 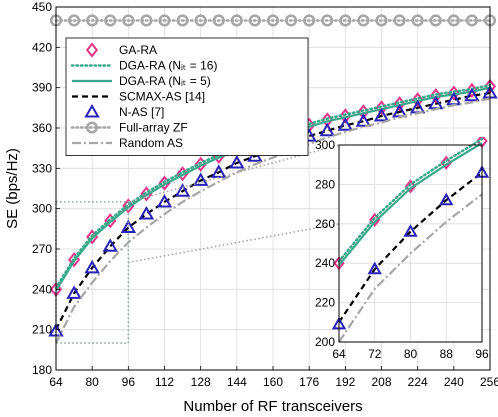 I want to click on inset-y-tick-label: 200, so click(x=325, y=342).